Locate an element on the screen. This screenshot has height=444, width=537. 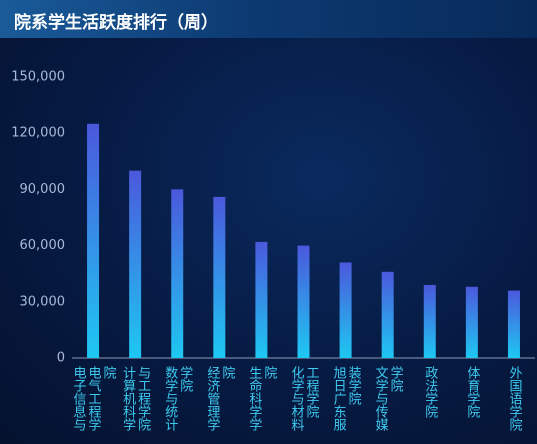
x-tick-label: 政法学院 is located at coordinates (430, 392).